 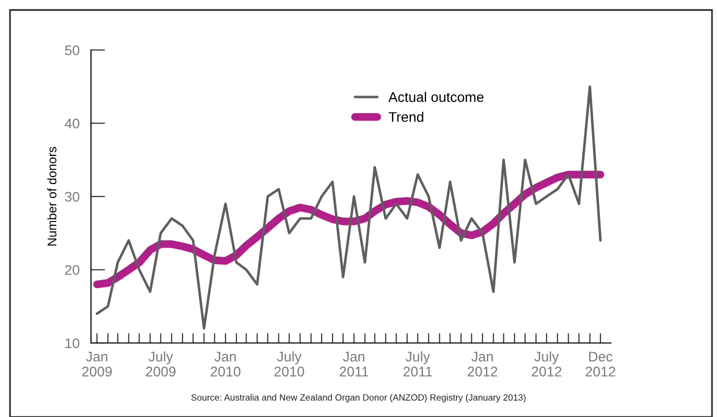 I want to click on source-note: Source: Australia and New Zealand Organ Donor (ANZOD) Registry (January 2013), so click(x=358, y=398).